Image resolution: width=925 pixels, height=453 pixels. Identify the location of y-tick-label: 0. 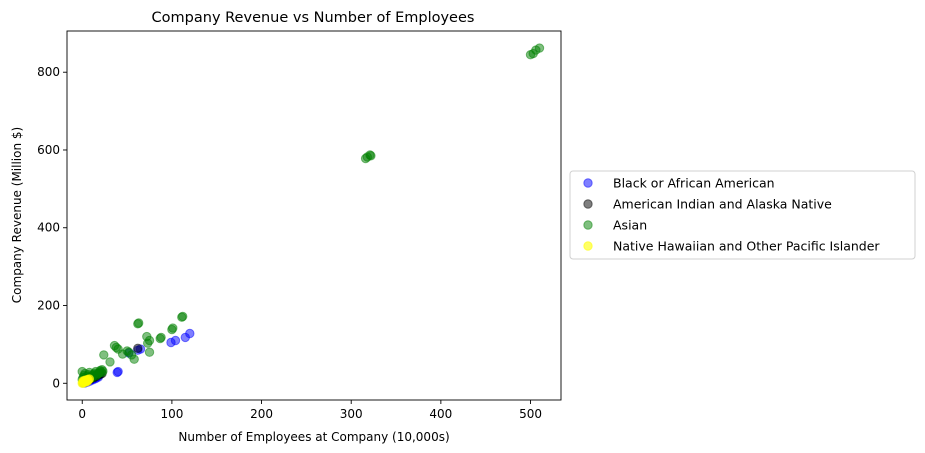
(56, 383).